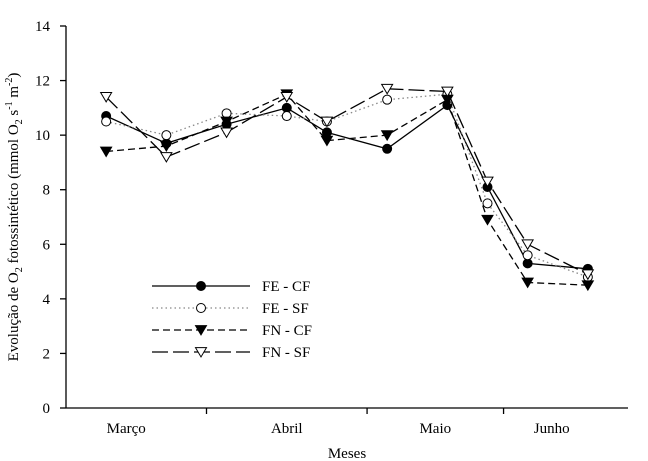 This screenshot has height=461, width=648. Describe the element at coordinates (231, 287) in the screenshot. I see `legend-item: FE - CF` at that location.